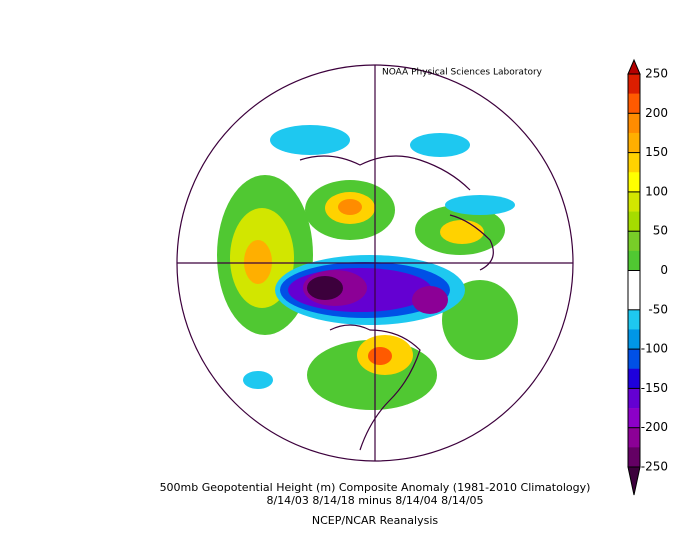  What do you see at coordinates (654, 388) in the screenshot?
I see `colorbar-tick-label: -150` at bounding box center [654, 388].